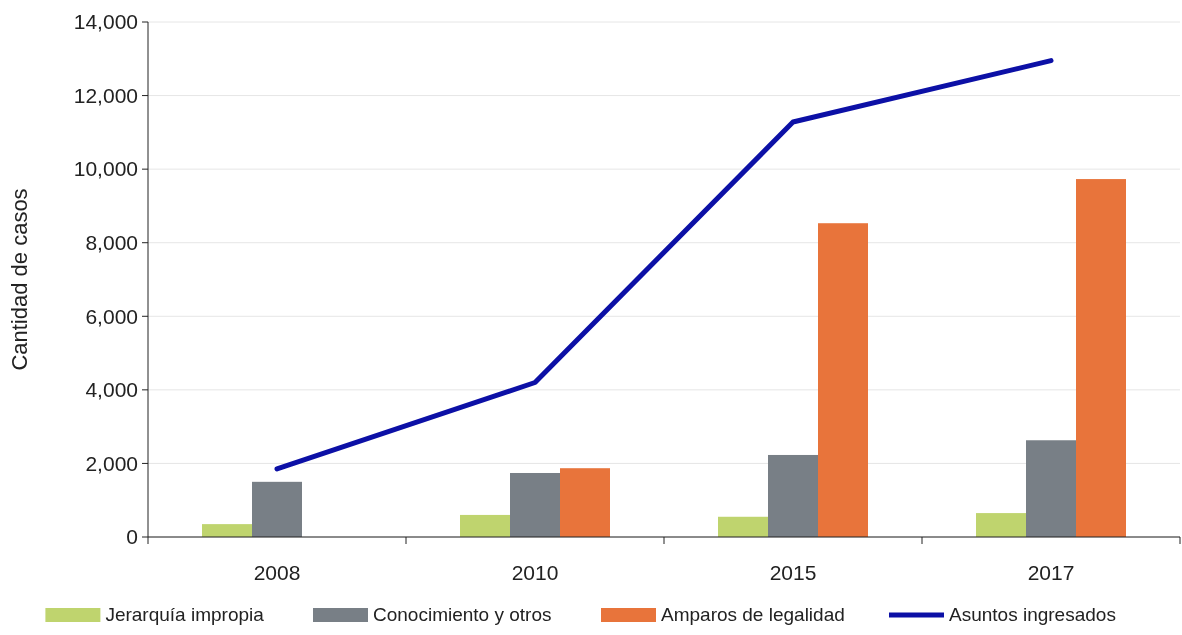  Describe the element at coordinates (105, 169) in the screenshot. I see `y-tick-label: 10,000` at that location.